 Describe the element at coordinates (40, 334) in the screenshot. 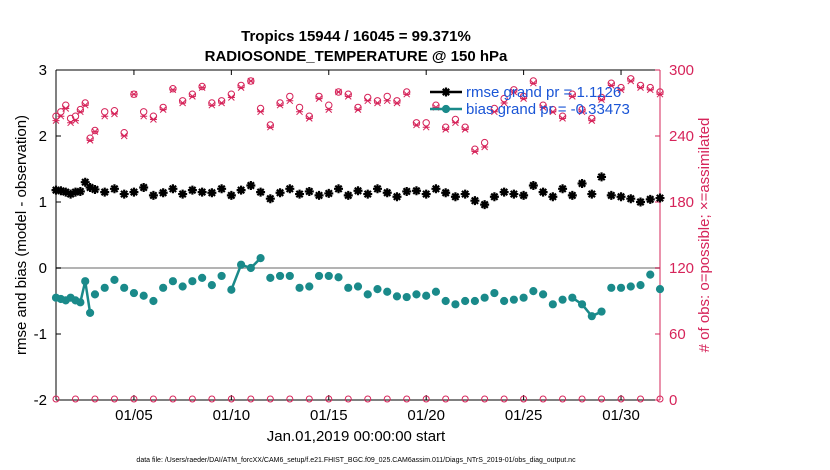

I see `y-left-tick-label: -1` at that location.